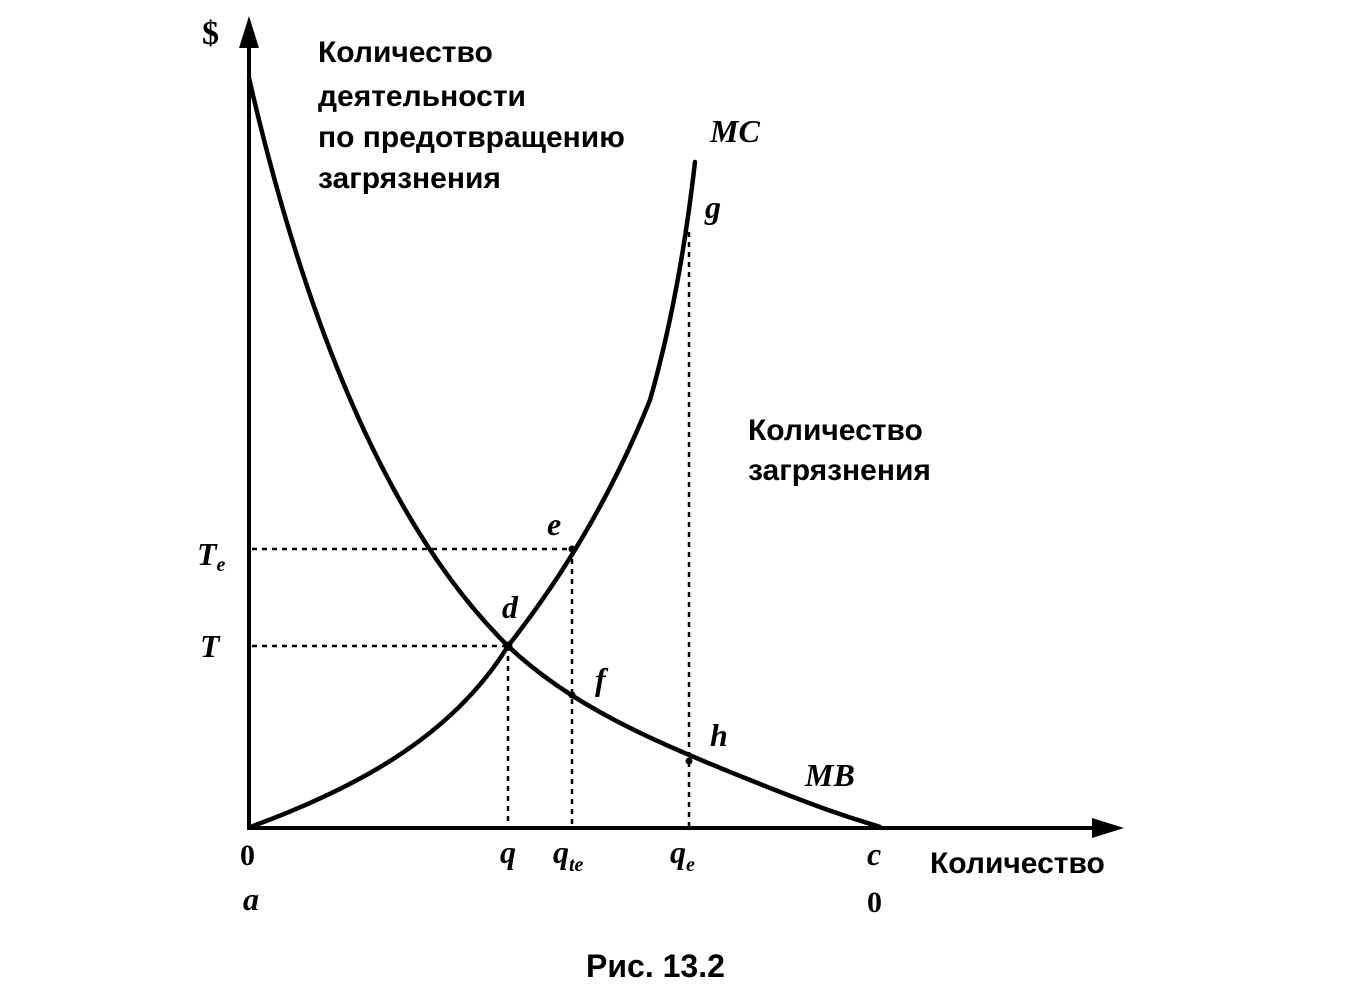  What do you see at coordinates (572, 695) in the screenshot?
I see `point-f-marker` at bounding box center [572, 695].